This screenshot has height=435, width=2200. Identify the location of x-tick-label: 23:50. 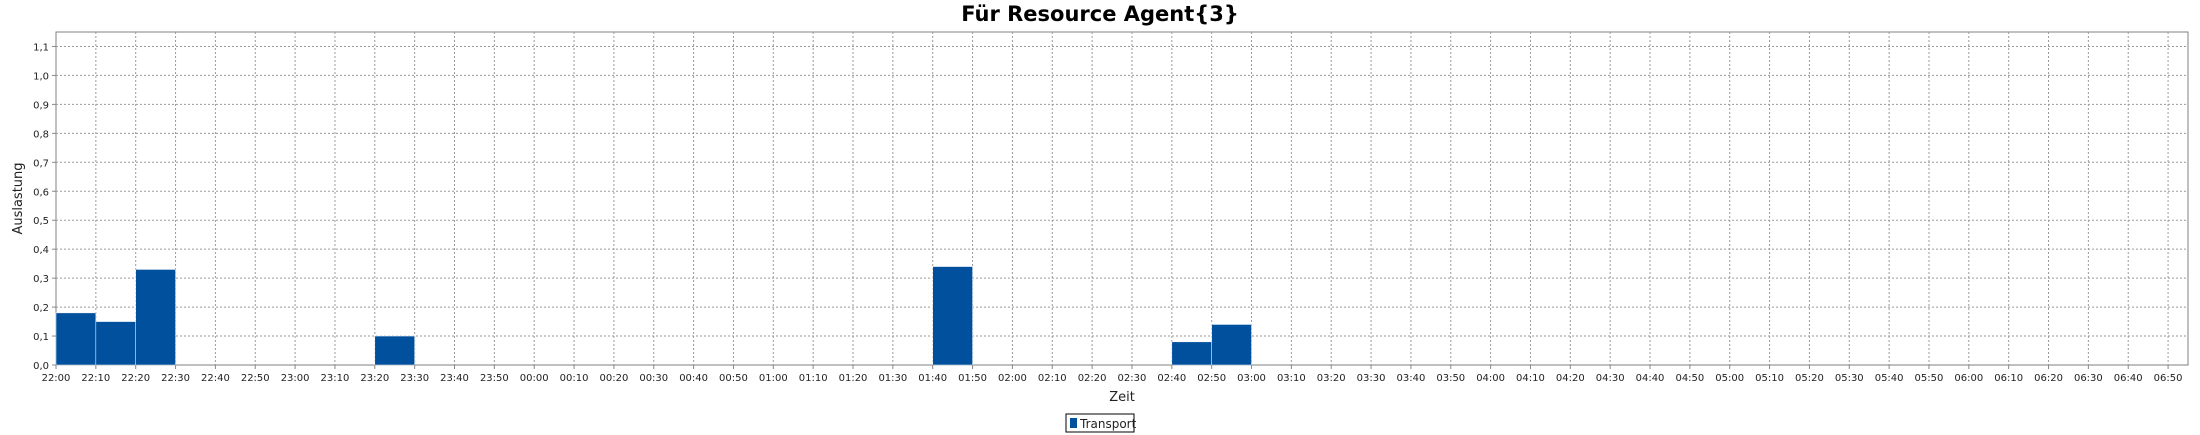
(494, 378).